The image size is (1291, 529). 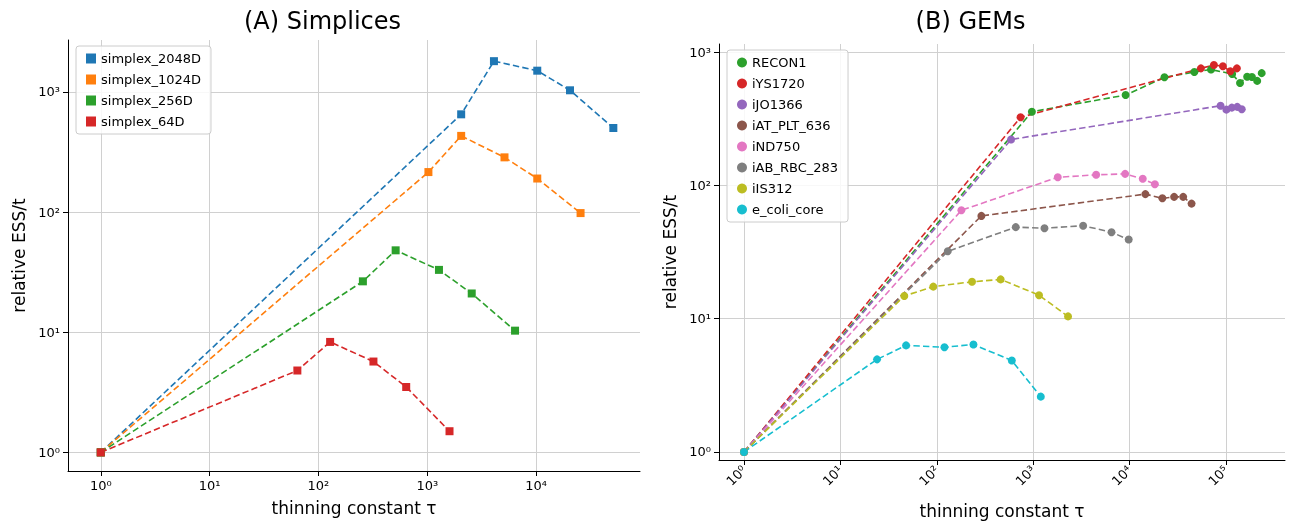 I want to click on legend-label: simplex_2048D, so click(x=151, y=58).